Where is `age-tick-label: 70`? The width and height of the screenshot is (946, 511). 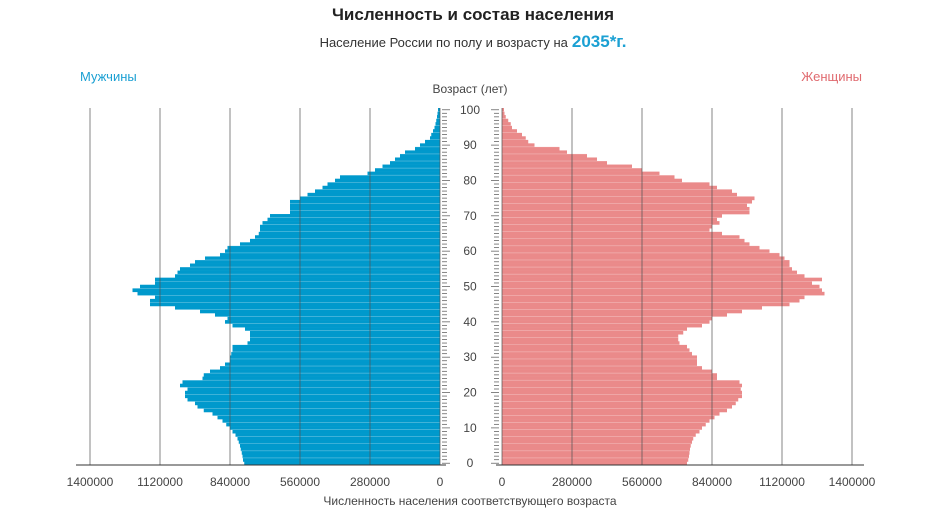 age-tick-label: 70 is located at coordinates (470, 216).